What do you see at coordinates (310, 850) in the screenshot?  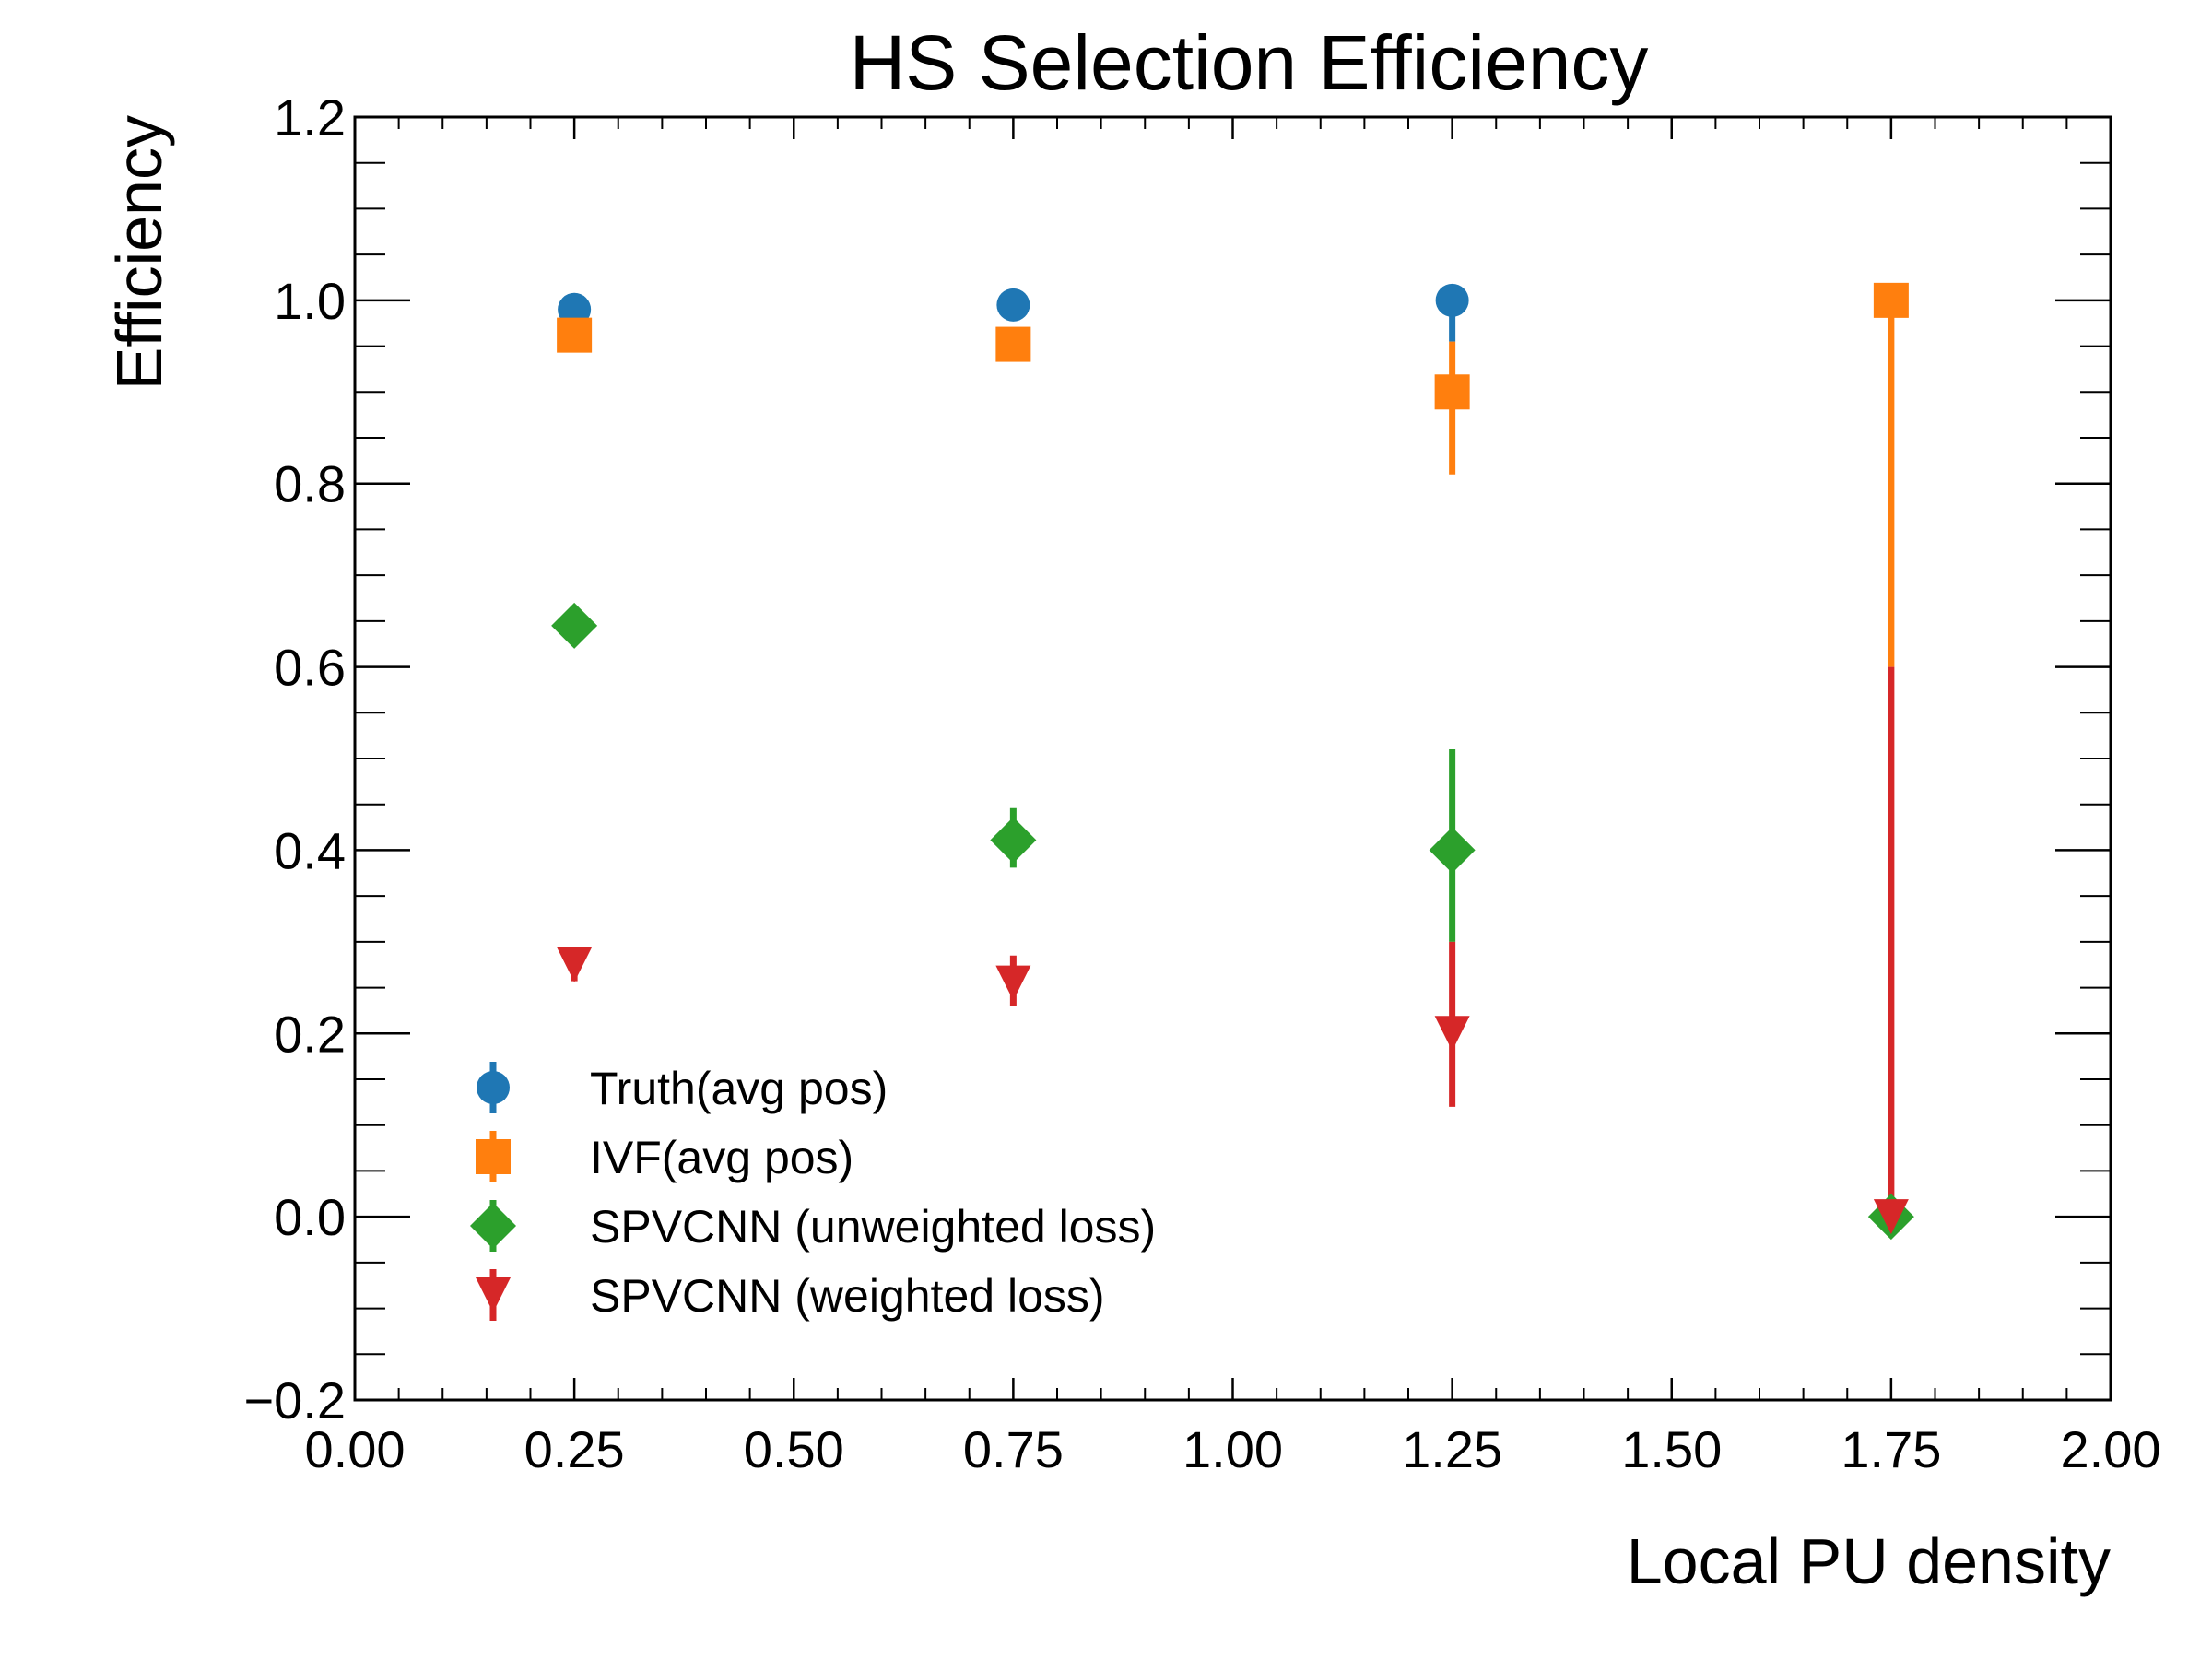 I see `y-tick-label: 0.4` at bounding box center [310, 850].